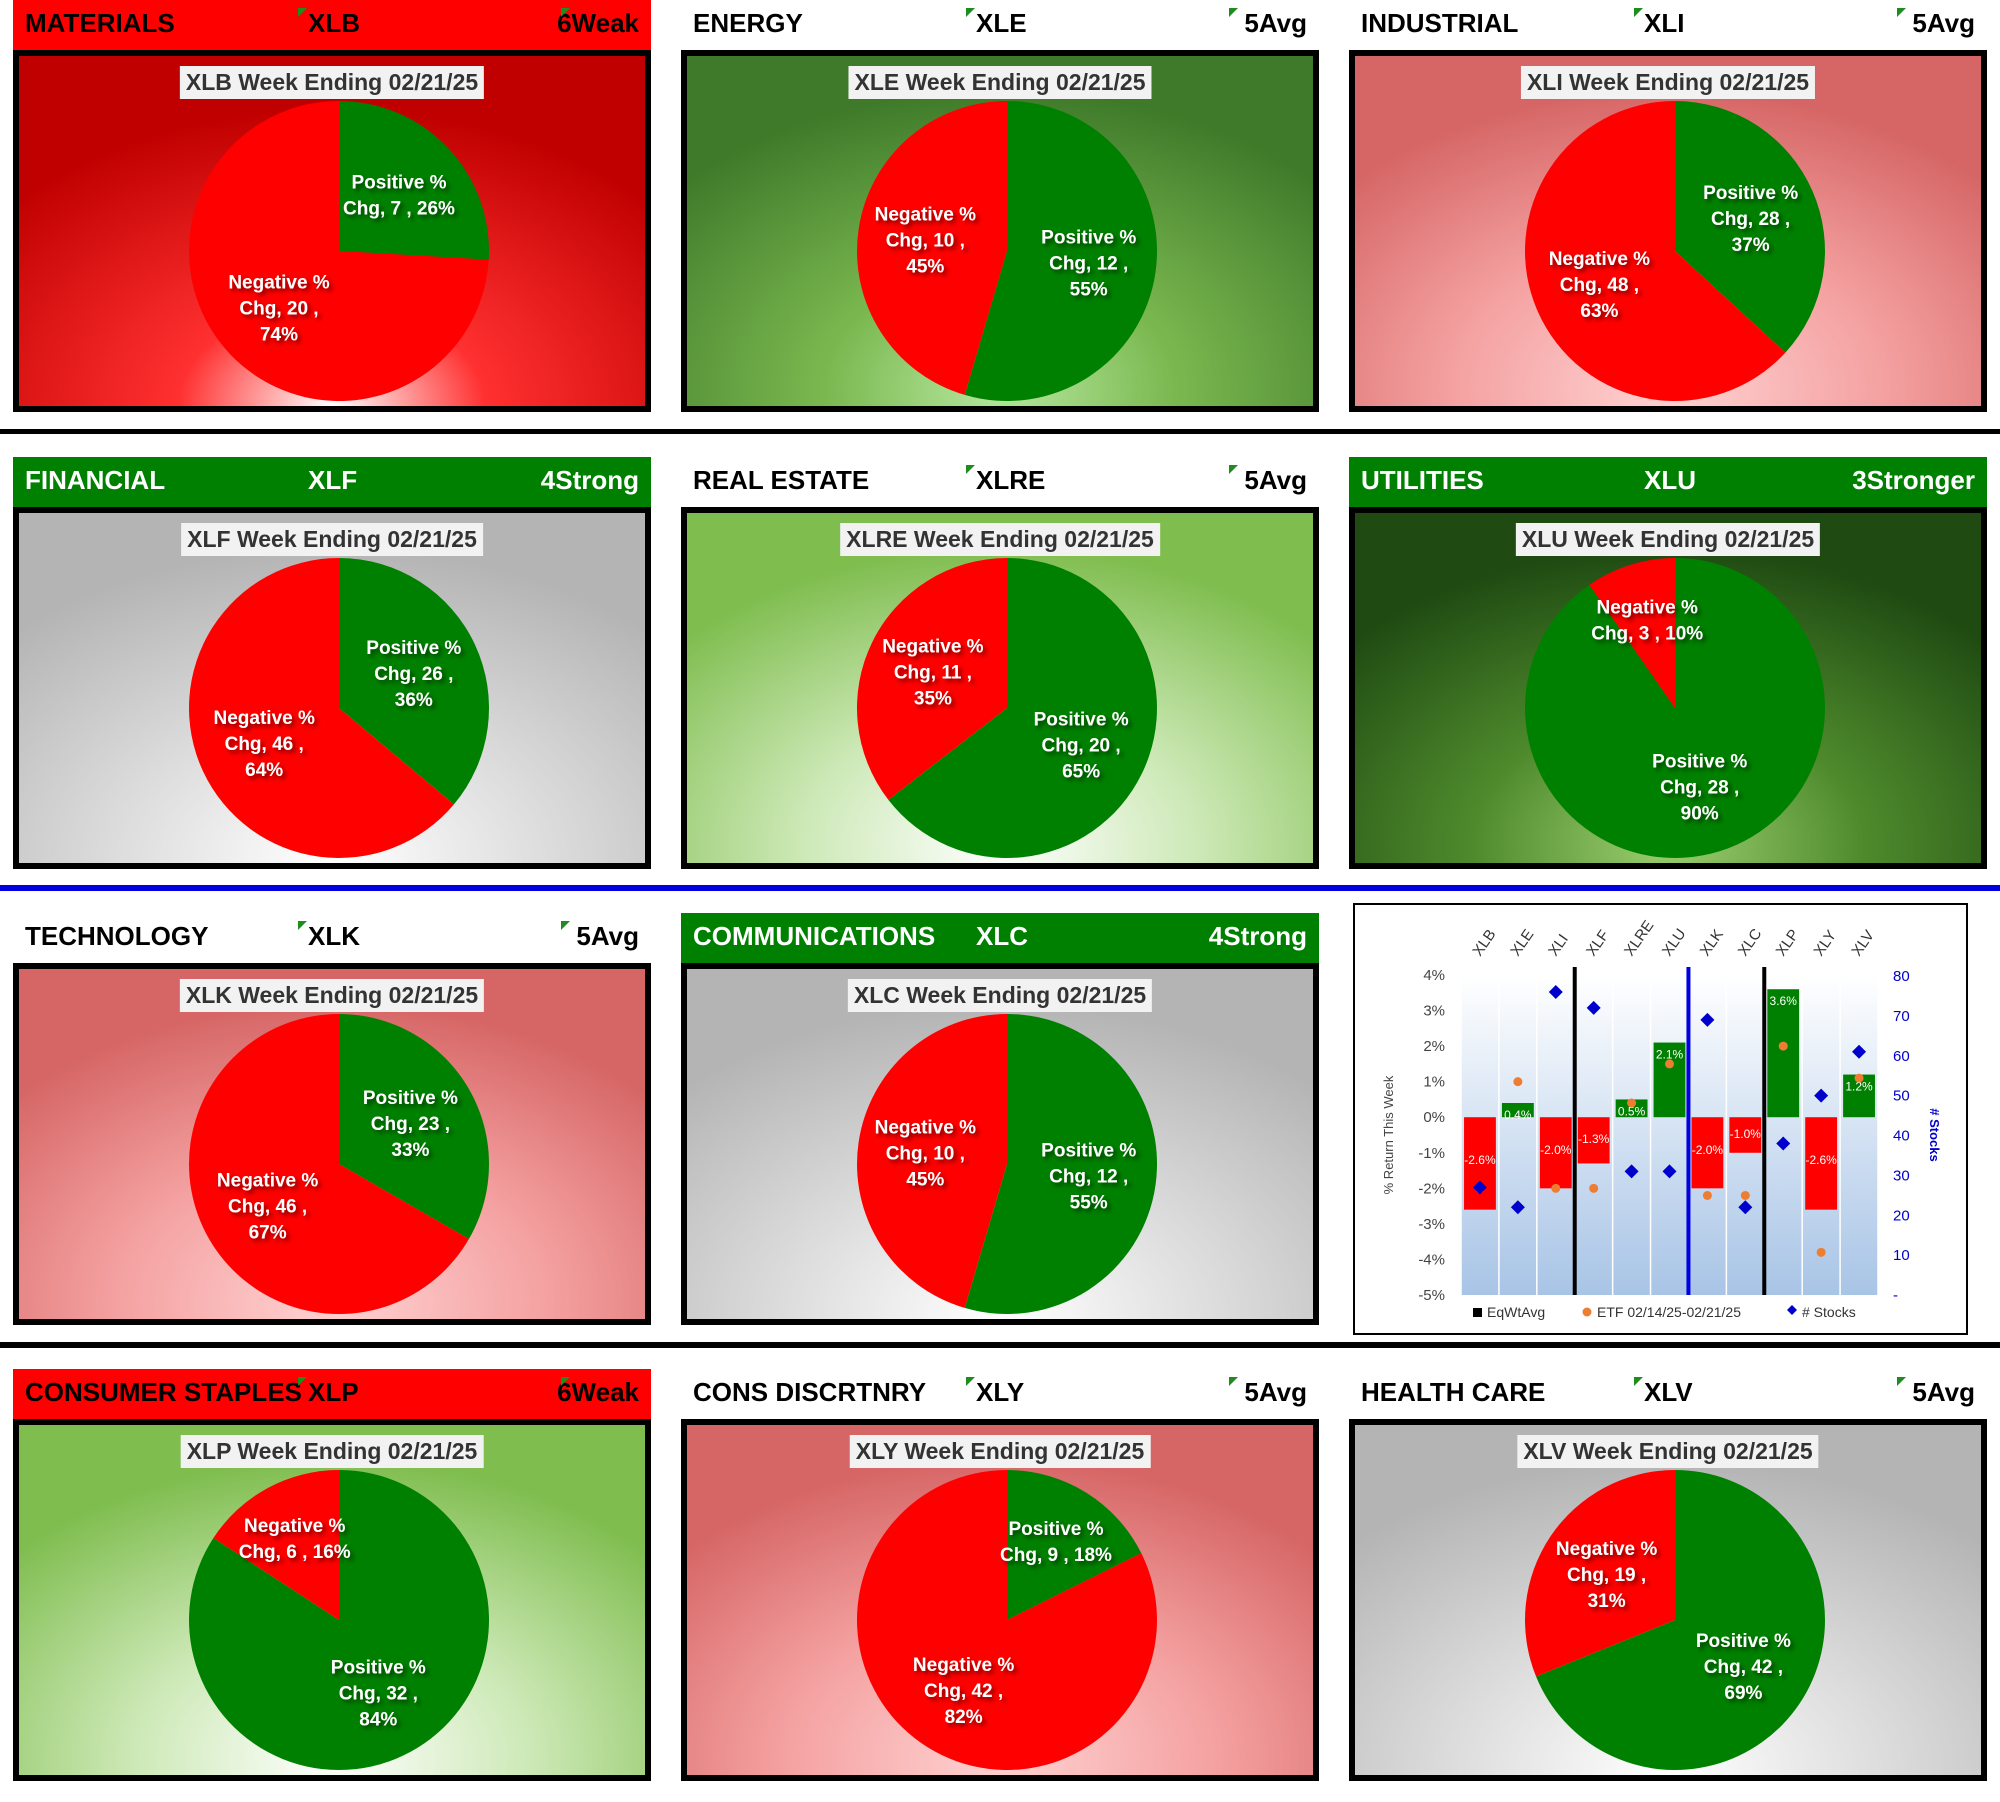 The height and width of the screenshot is (1802, 2000). What do you see at coordinates (1859, 1087) in the screenshot?
I see `bar-data-label: 1.2%` at bounding box center [1859, 1087].